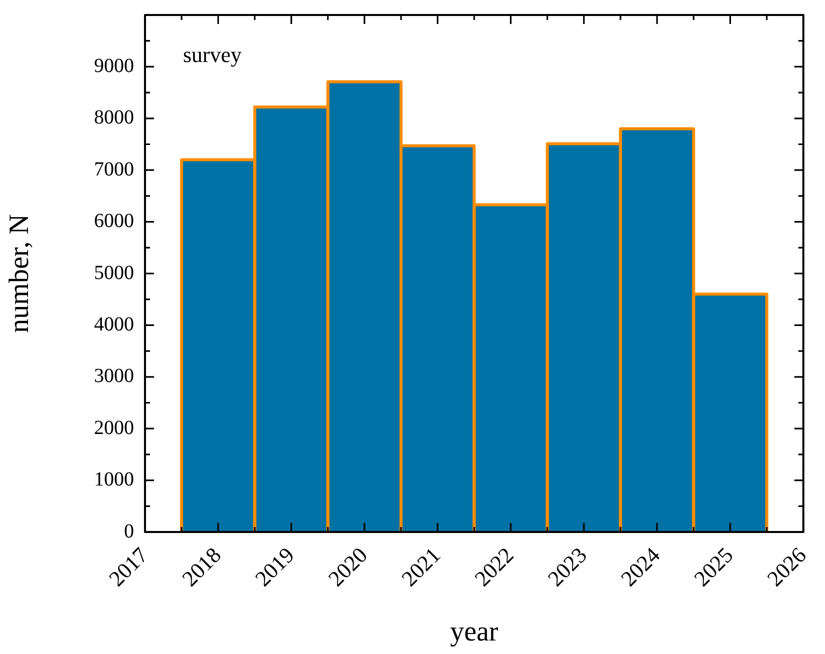  I want to click on y-tick-label: 3000, so click(114, 376).